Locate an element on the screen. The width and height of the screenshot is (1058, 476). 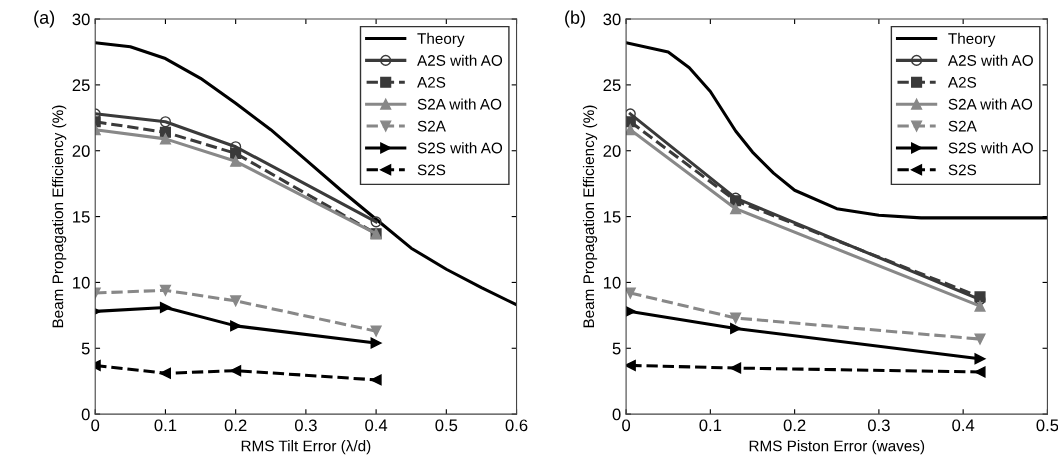
chart-title: (b) is located at coordinates (575, 19).